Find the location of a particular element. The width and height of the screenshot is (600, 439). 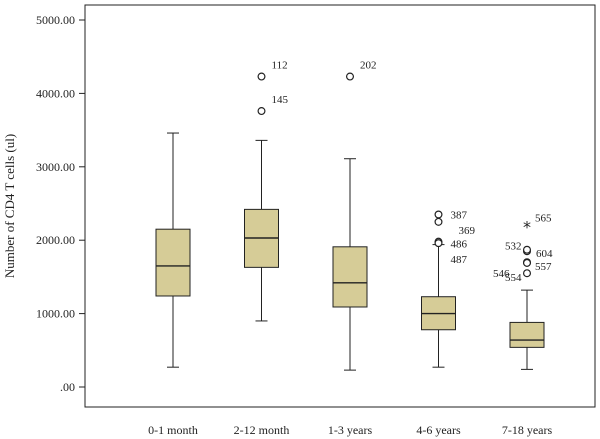

y-tick-label: 4000.00 is located at coordinates (55, 93).